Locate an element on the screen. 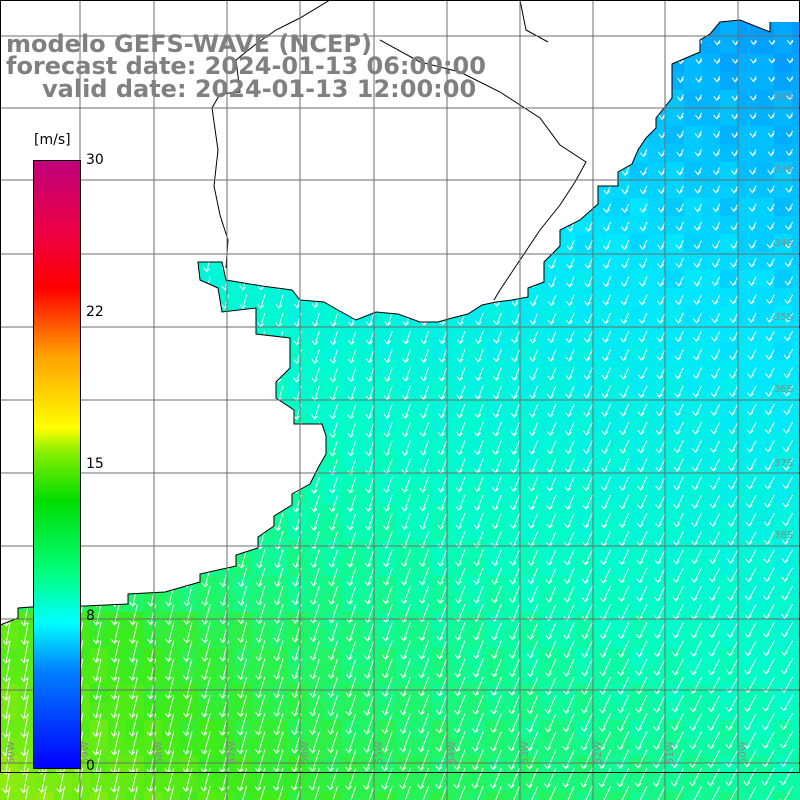 This screenshot has width=800, height=800. latitude-label: 33S is located at coordinates (783, 169).